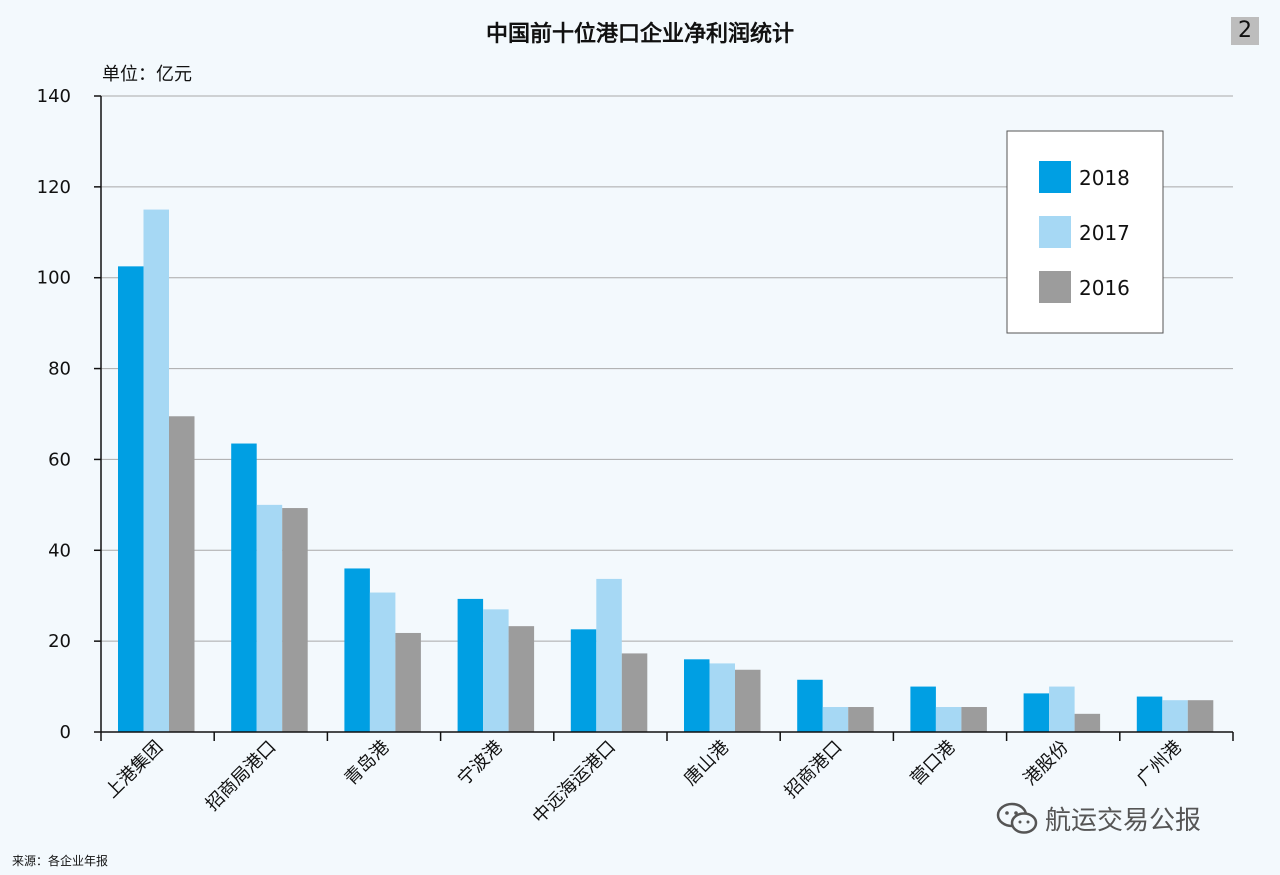  What do you see at coordinates (54, 278) in the screenshot?
I see `y-tick-label: 100` at bounding box center [54, 278].